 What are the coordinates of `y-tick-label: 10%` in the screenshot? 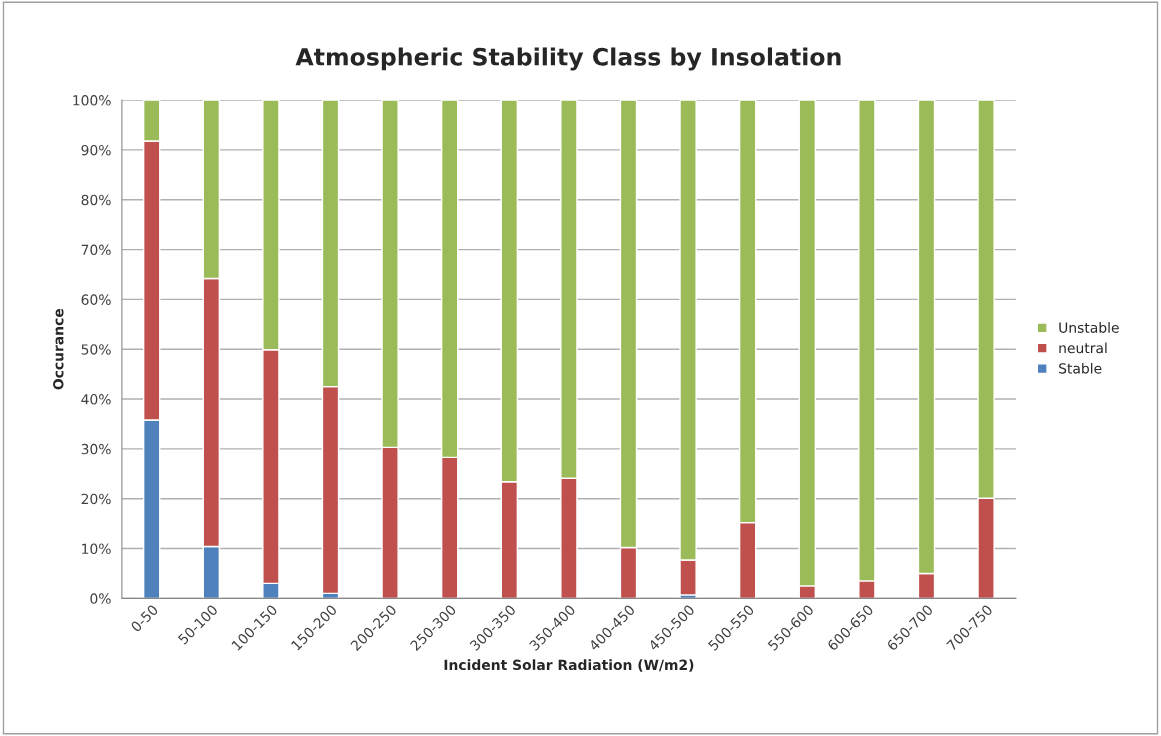 It's located at (96, 549).